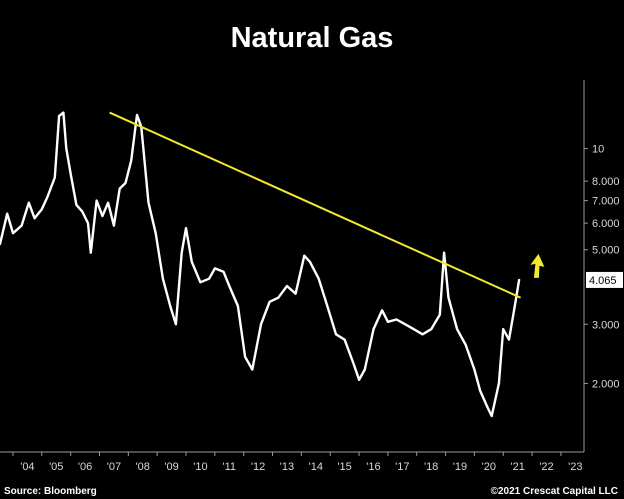 The height and width of the screenshot is (499, 624). Describe the element at coordinates (402, 467) in the screenshot. I see `x-tick-label: '17` at that location.